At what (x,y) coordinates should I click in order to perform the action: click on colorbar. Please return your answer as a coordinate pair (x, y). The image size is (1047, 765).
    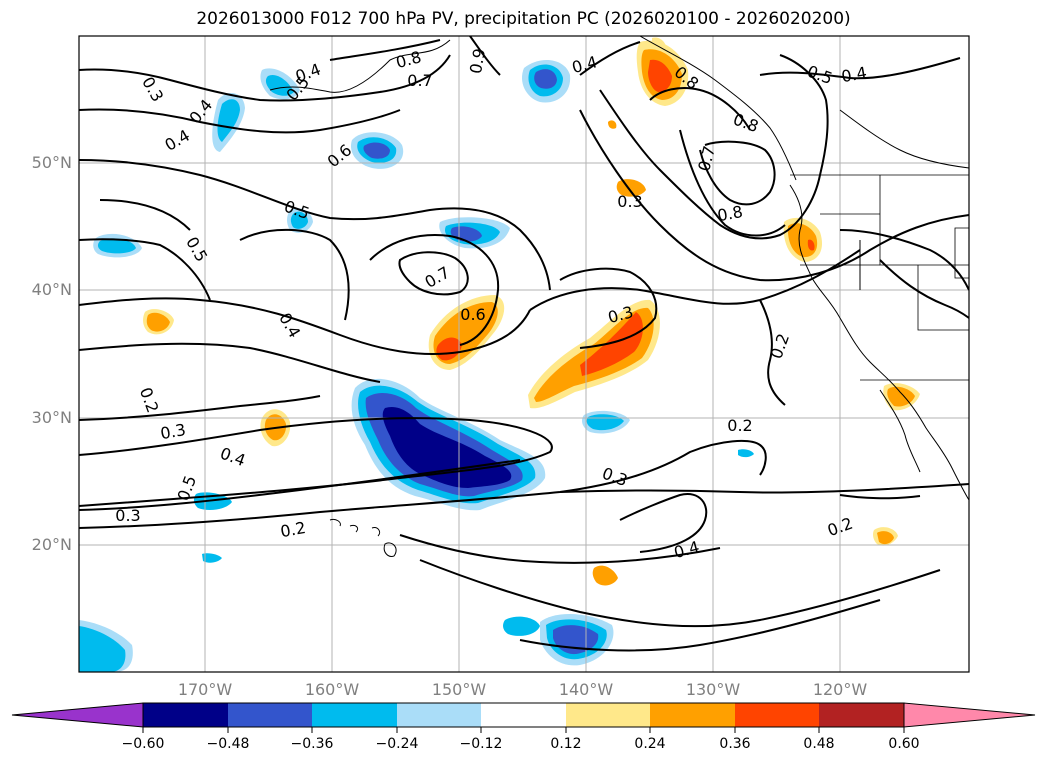
    Looking at the image, I should click on (523, 717).